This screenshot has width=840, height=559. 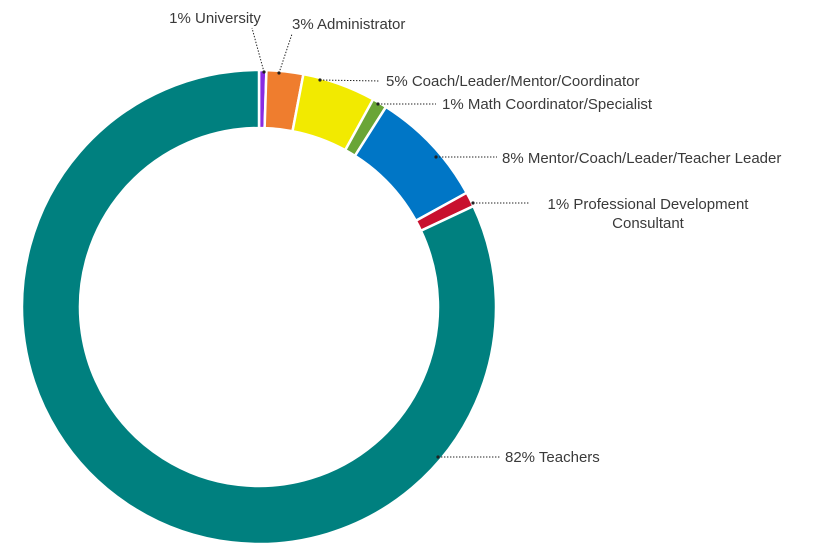 What do you see at coordinates (552, 457) in the screenshot?
I see `data-label-teachers: 82% Teachers` at bounding box center [552, 457].